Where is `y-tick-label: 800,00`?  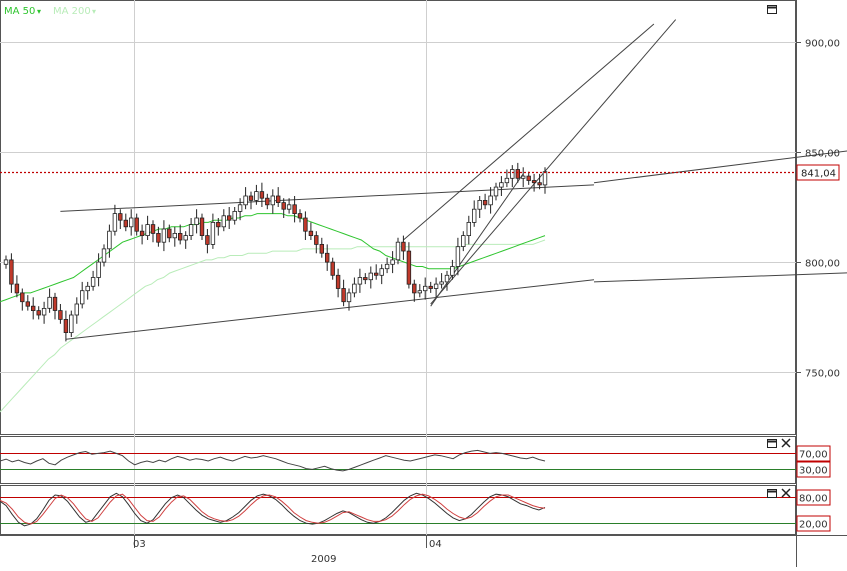
y-tick-label: 800,00 is located at coordinates (822, 264).